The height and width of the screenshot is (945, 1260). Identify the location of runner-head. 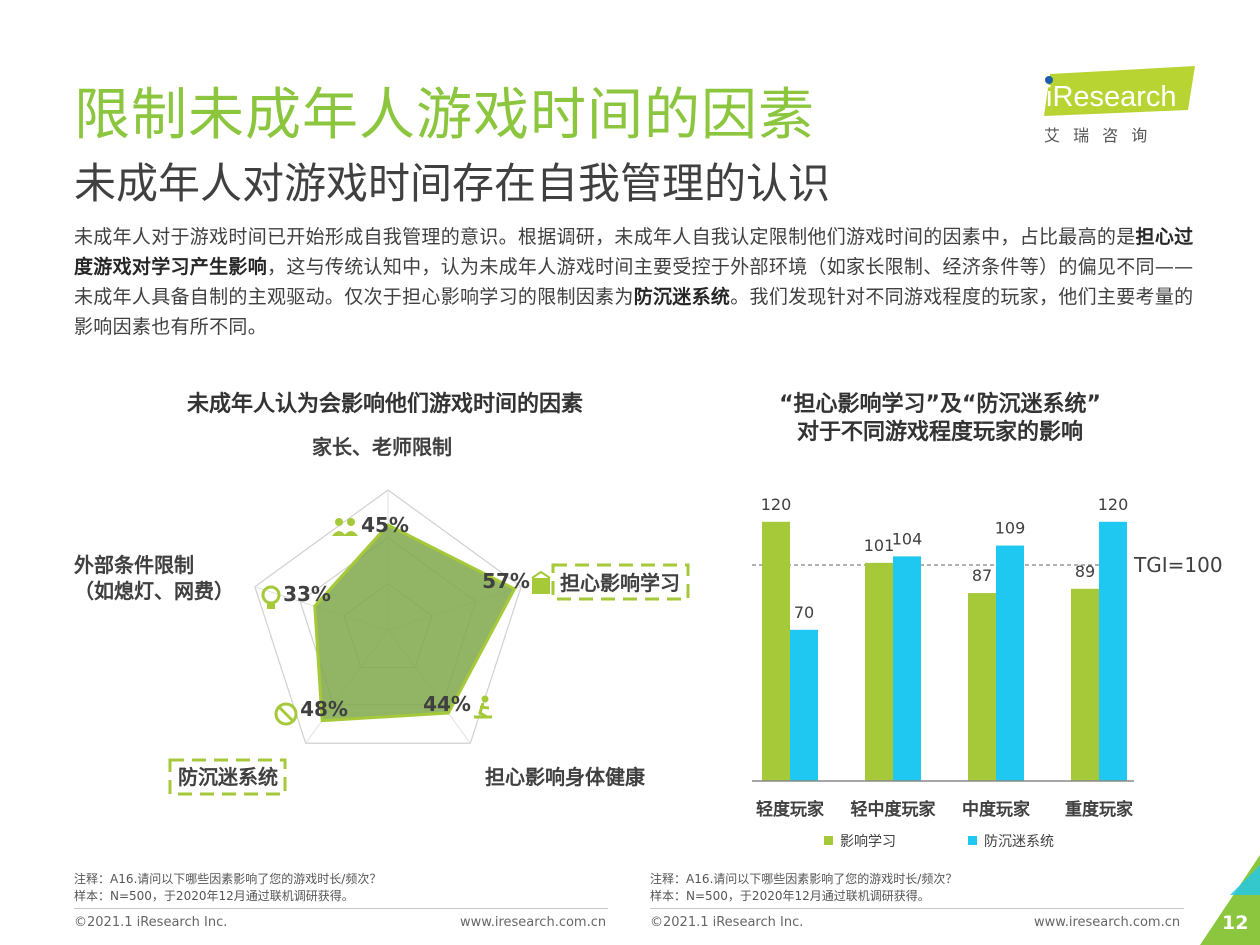
(485, 699).